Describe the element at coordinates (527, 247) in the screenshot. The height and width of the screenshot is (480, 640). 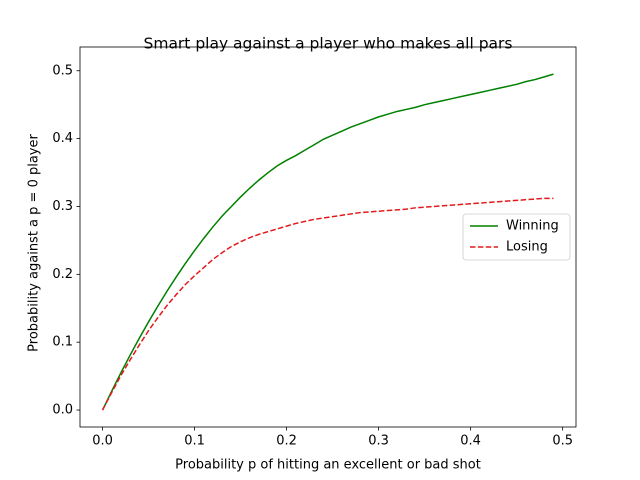
I see `legend-label: Losing` at that location.